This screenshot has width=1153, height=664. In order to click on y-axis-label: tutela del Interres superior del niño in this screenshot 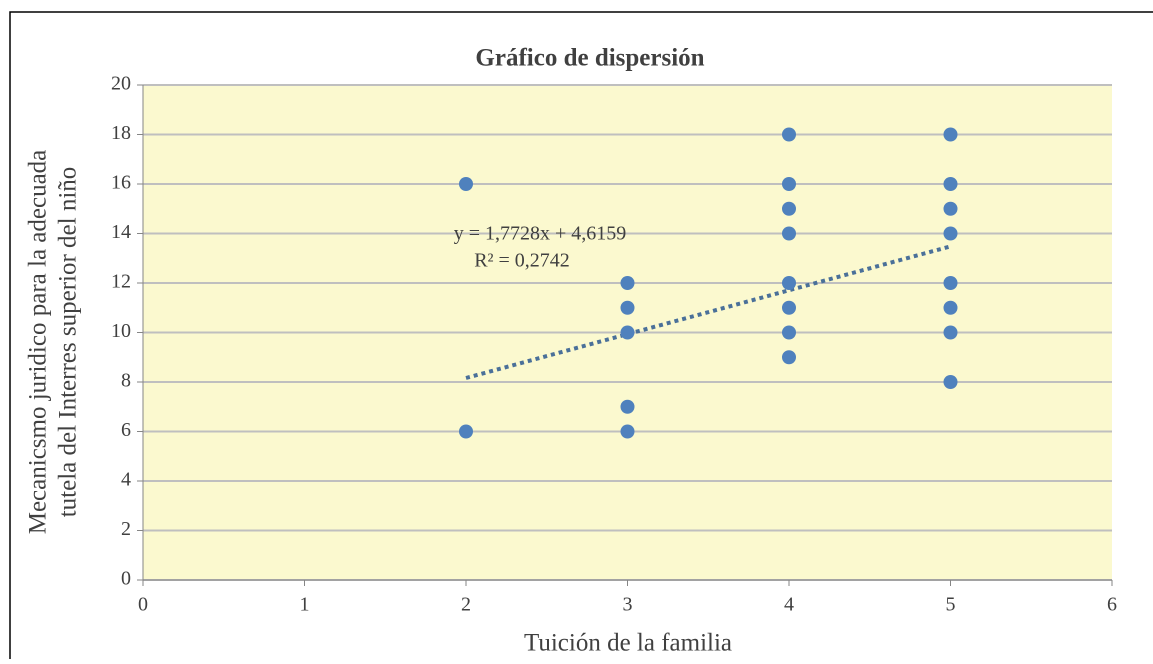, I will do `click(68, 342)`.